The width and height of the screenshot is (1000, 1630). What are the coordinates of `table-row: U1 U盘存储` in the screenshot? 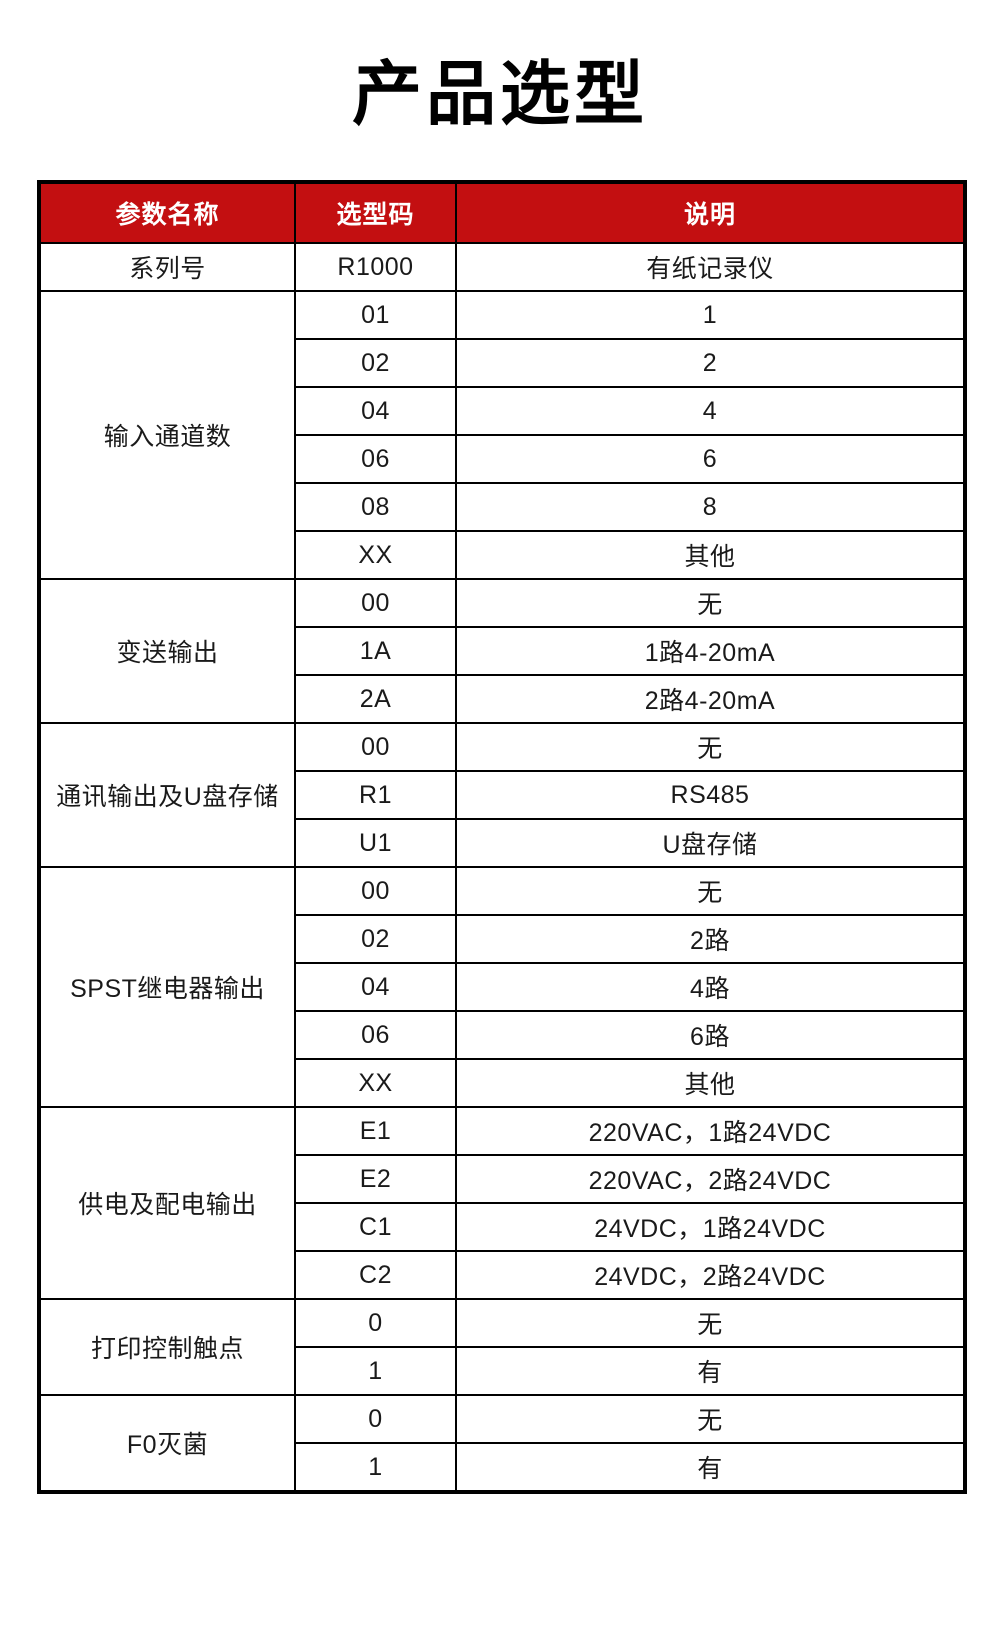 It's located at (502, 843).